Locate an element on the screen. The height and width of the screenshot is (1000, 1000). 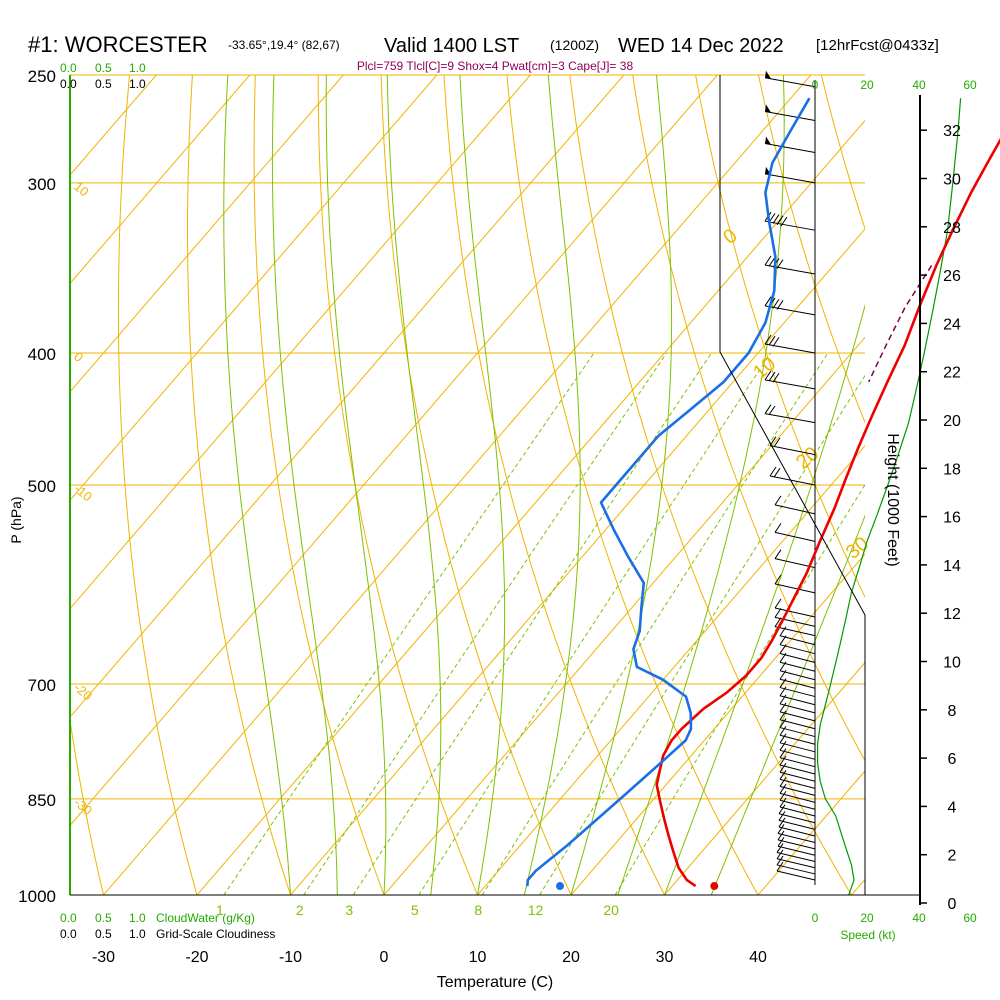
surface-temperature-dot is located at coordinates (714, 886).